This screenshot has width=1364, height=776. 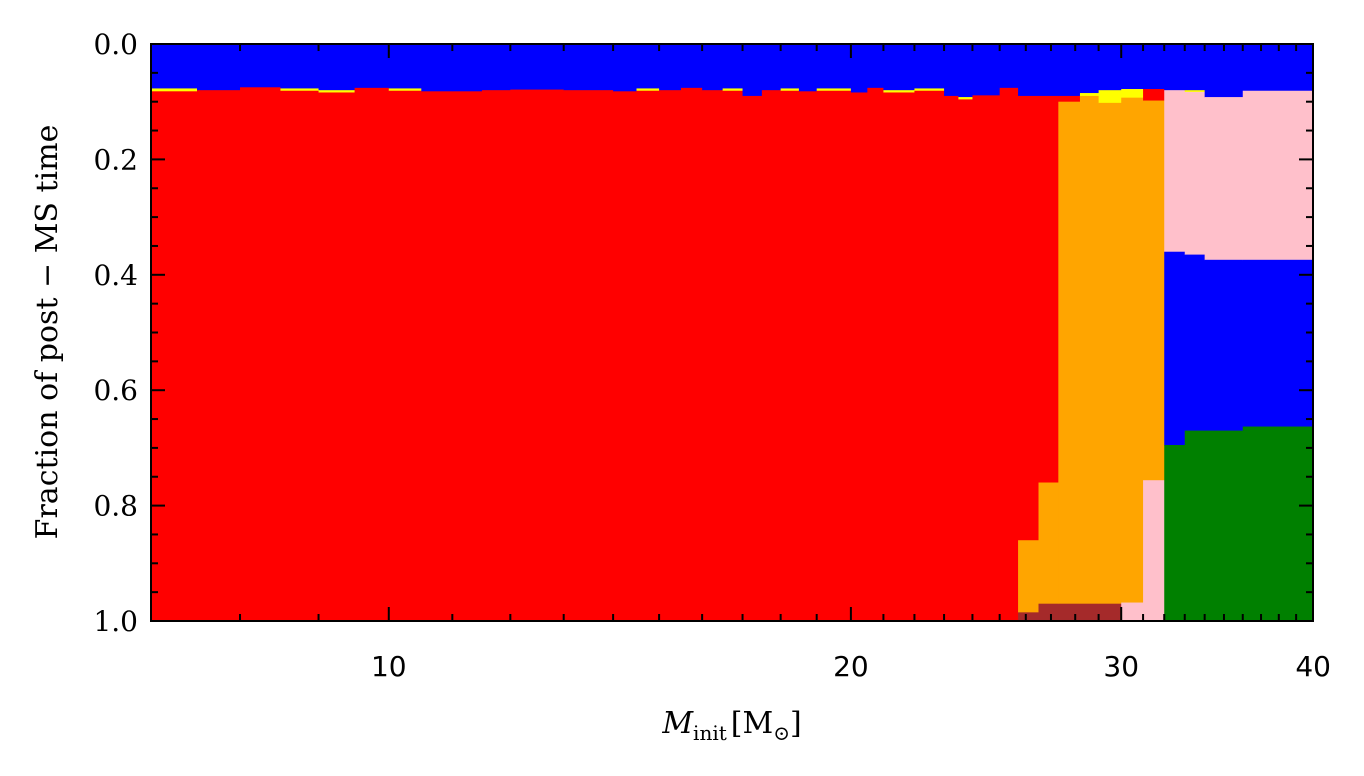 I want to click on y-tick-label-1: 1.0, so click(x=115, y=621).